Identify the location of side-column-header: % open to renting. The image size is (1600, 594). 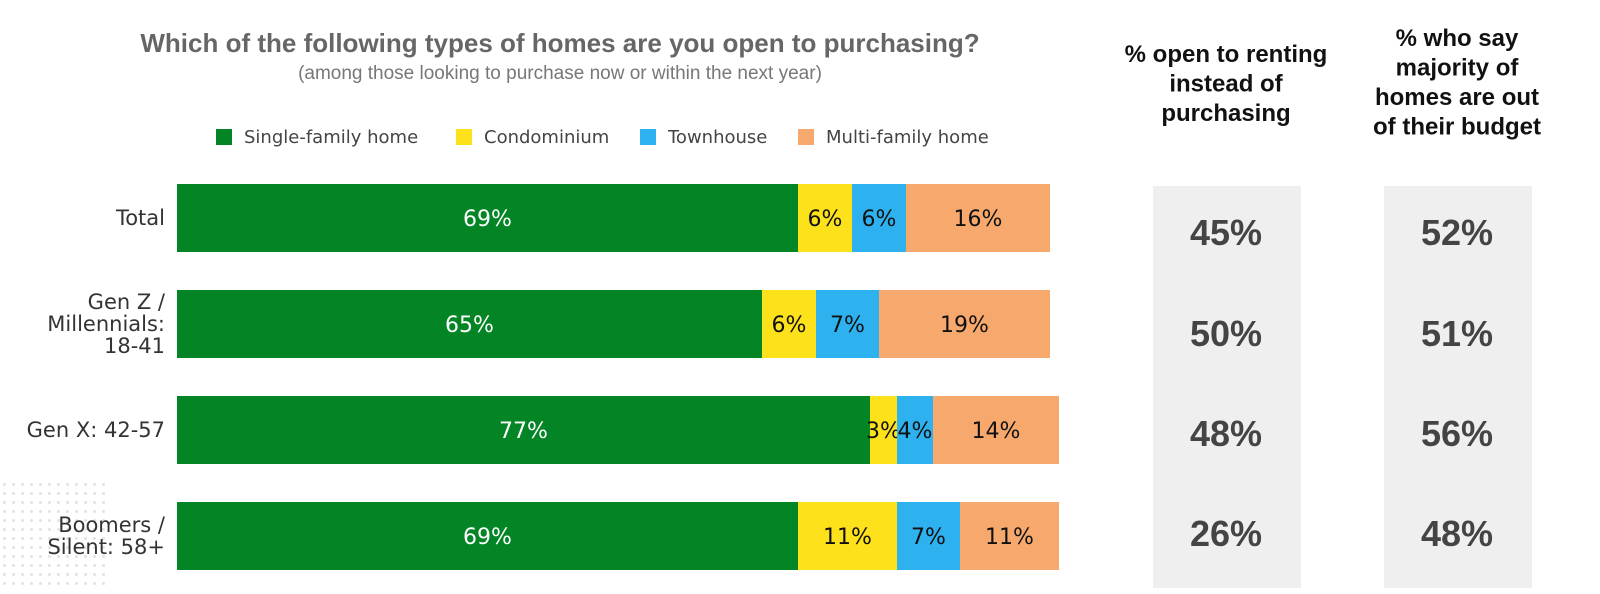
(1226, 54).